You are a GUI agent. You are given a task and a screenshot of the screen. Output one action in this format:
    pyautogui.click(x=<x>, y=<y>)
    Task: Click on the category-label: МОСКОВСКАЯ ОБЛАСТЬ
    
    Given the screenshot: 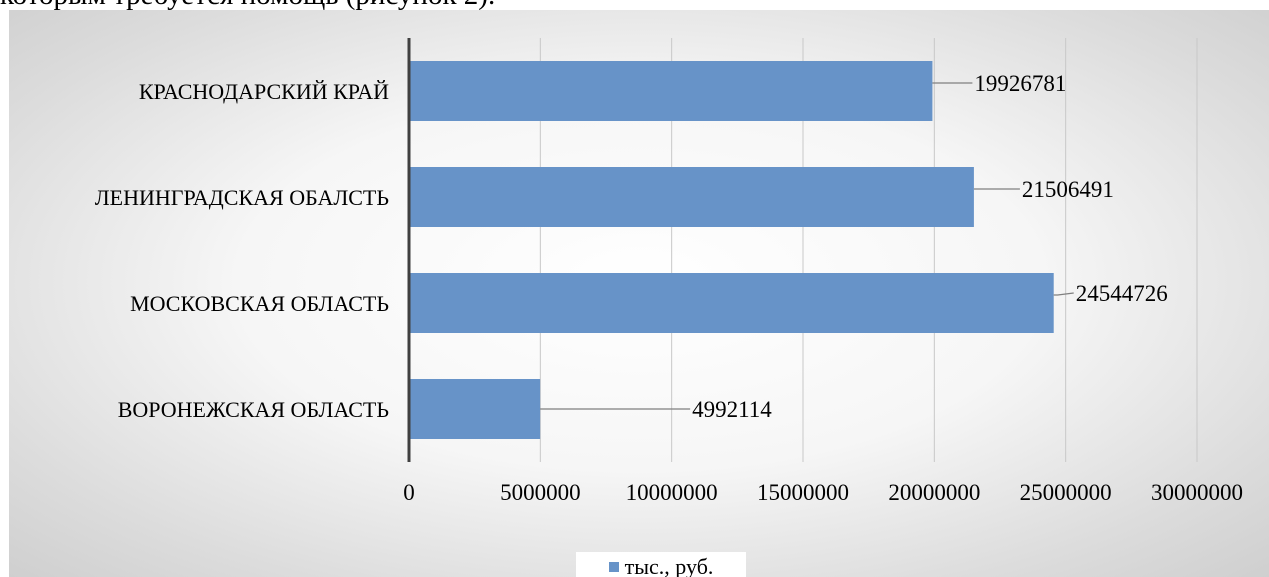 What is the action you would take?
    pyautogui.click(x=259, y=303)
    